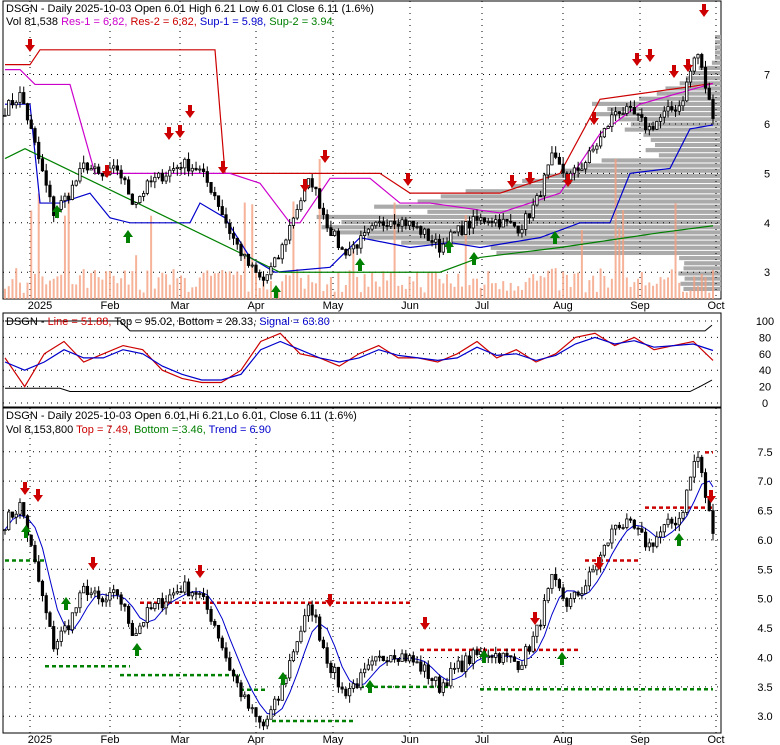  I want to click on trend-x-tick: Apr, so click(255, 739).